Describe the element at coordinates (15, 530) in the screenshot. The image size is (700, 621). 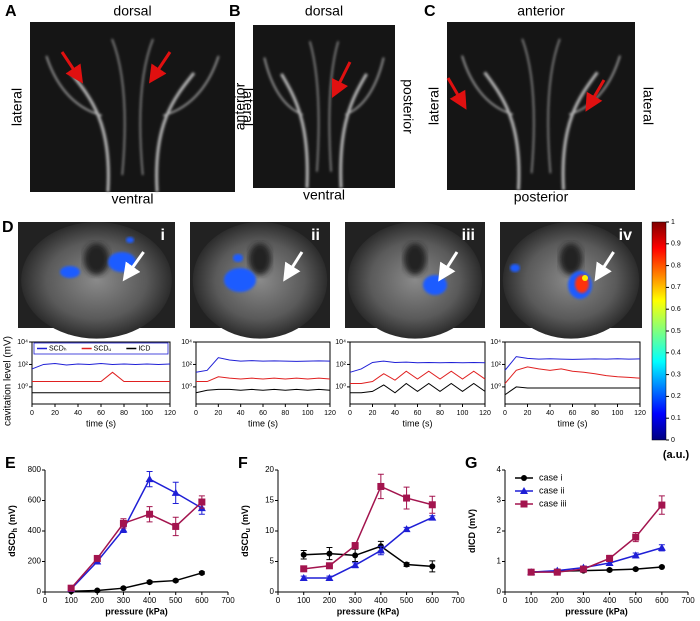
I see `y-axis-label-sub: h` at that location.